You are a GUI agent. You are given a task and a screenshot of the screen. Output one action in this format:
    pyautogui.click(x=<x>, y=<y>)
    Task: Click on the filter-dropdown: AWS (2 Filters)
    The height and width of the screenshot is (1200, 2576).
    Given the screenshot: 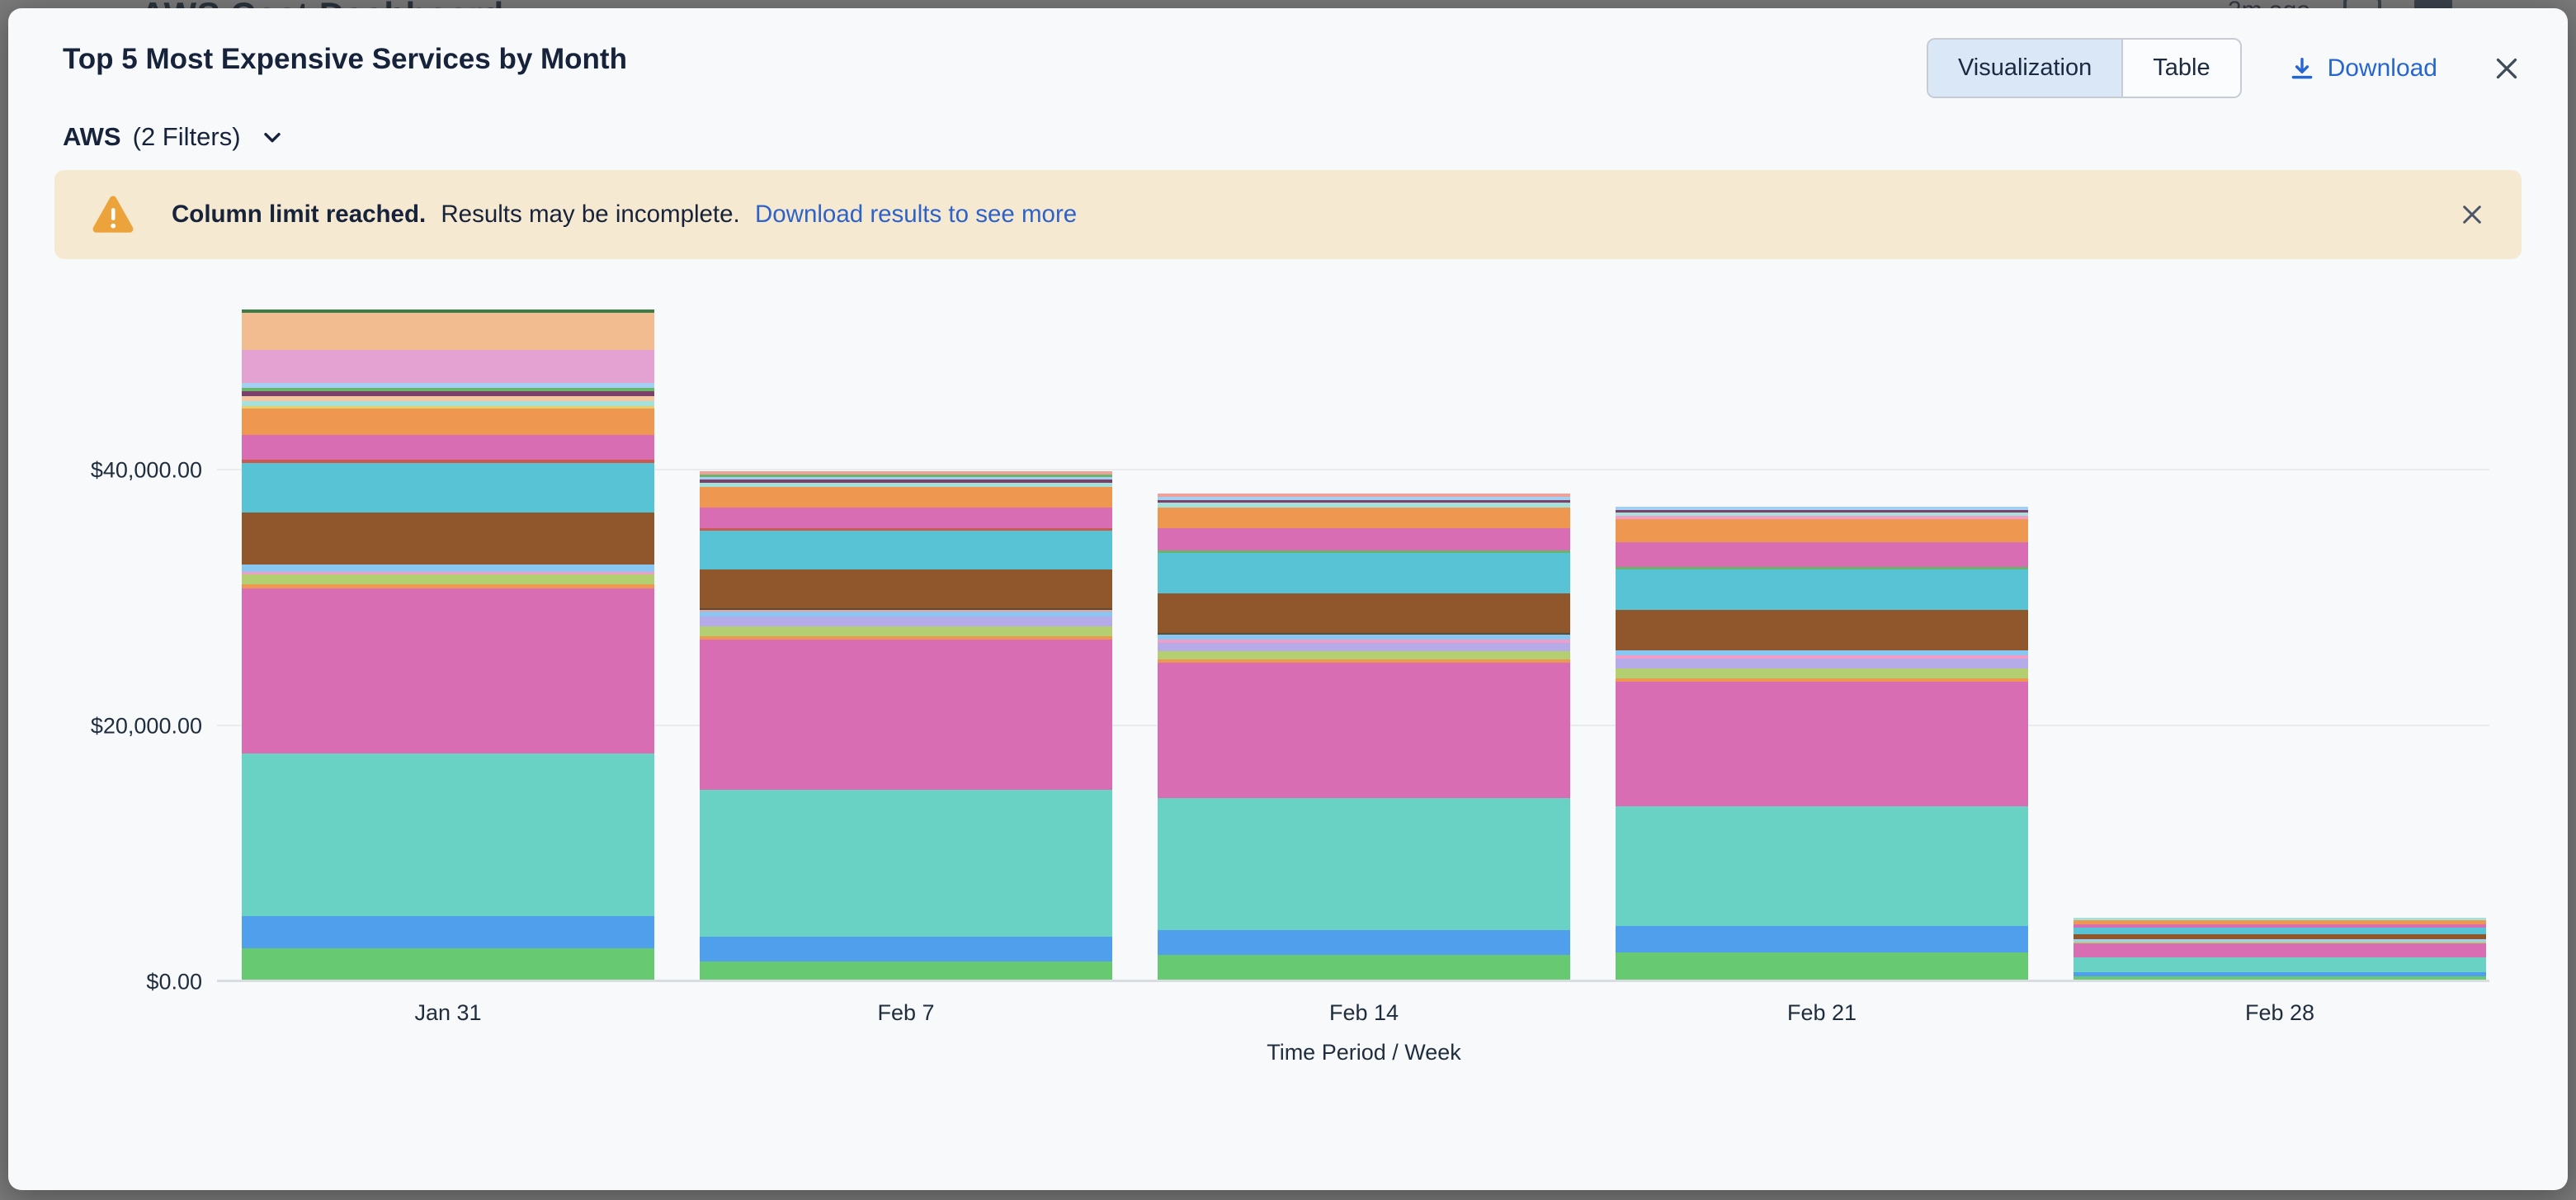 What is the action you would take?
    pyautogui.click(x=174, y=137)
    